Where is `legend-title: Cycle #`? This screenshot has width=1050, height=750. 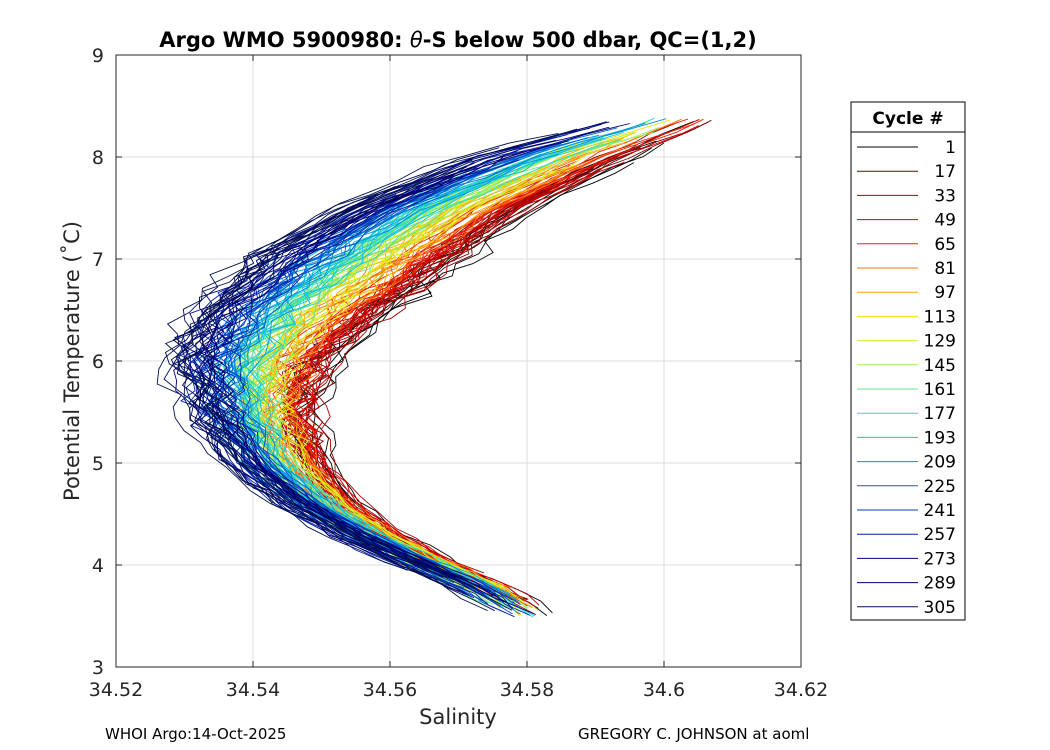 legend-title: Cycle # is located at coordinates (907, 119).